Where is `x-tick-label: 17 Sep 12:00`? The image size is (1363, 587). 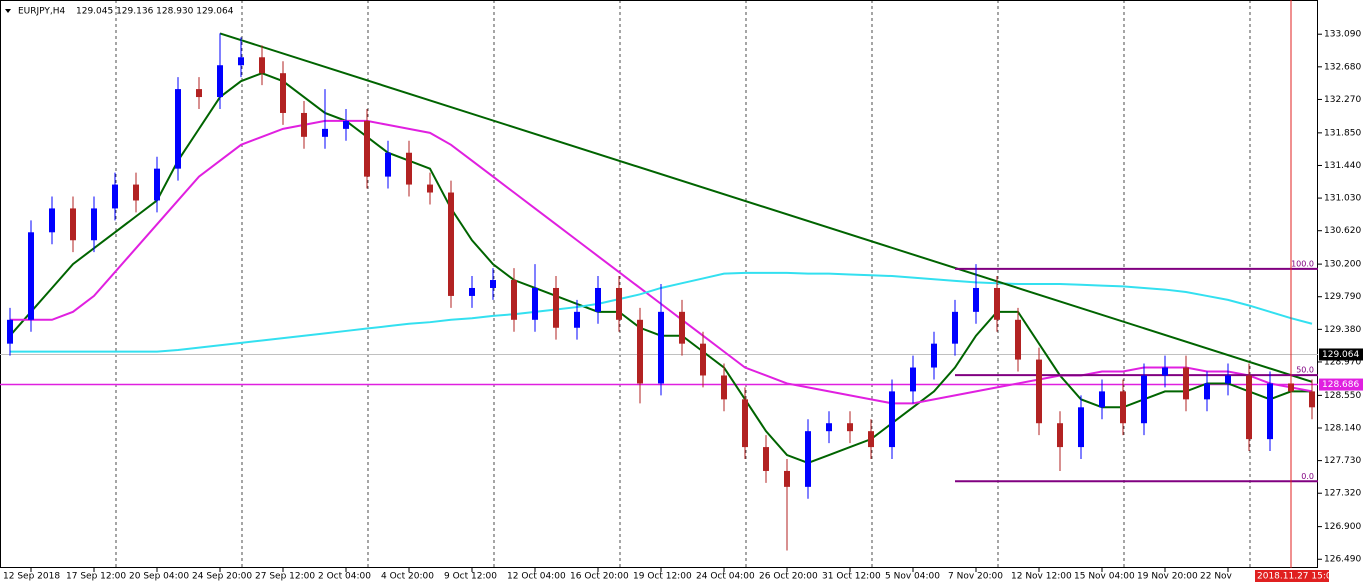
x-tick-label: 17 Sep 12:00 is located at coordinates (96, 577).